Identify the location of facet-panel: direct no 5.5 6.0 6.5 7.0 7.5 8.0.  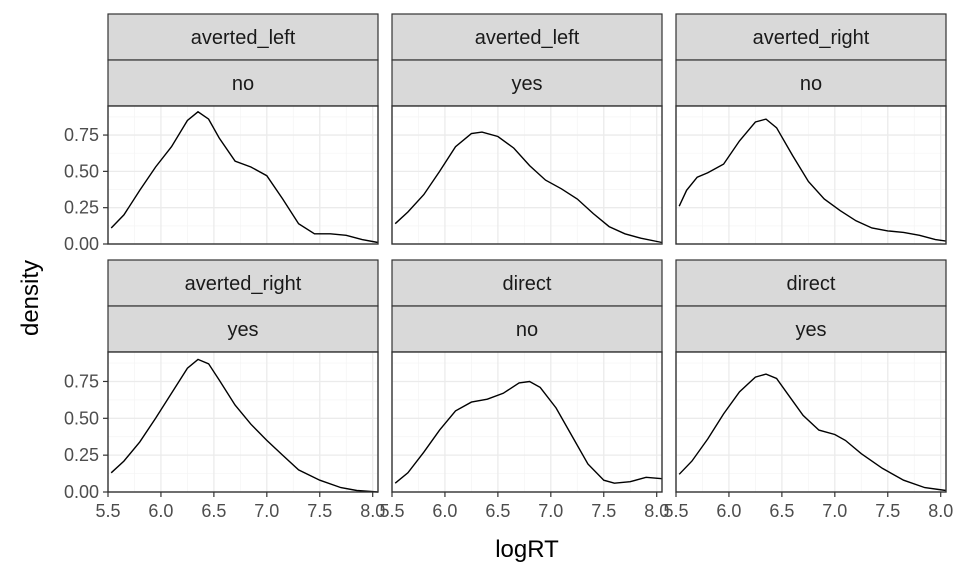
(524, 390).